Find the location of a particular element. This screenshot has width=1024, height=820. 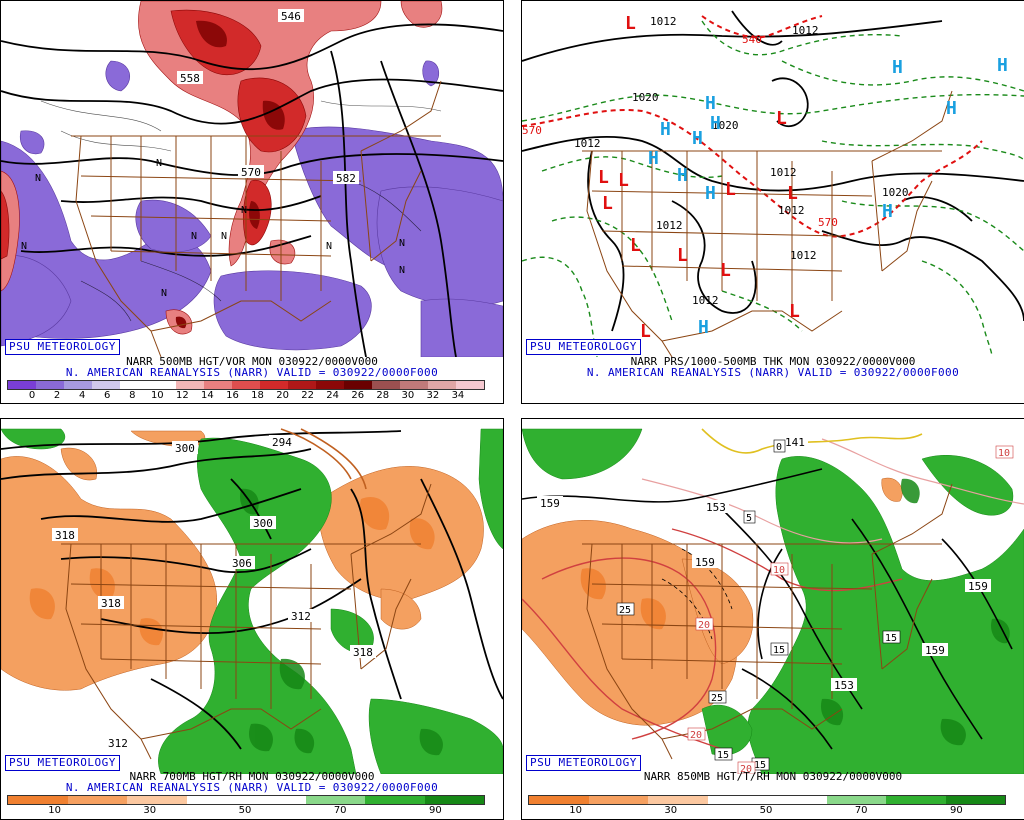

colorbar-tick-label: 22 is located at coordinates (307, 395).